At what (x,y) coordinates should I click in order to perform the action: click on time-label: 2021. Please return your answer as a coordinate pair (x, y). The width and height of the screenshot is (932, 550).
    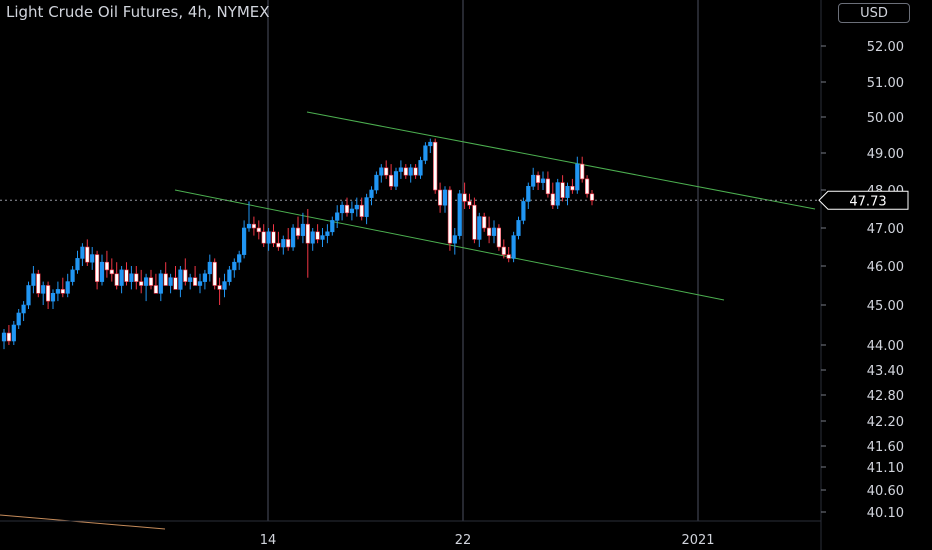
    Looking at the image, I should click on (697, 540).